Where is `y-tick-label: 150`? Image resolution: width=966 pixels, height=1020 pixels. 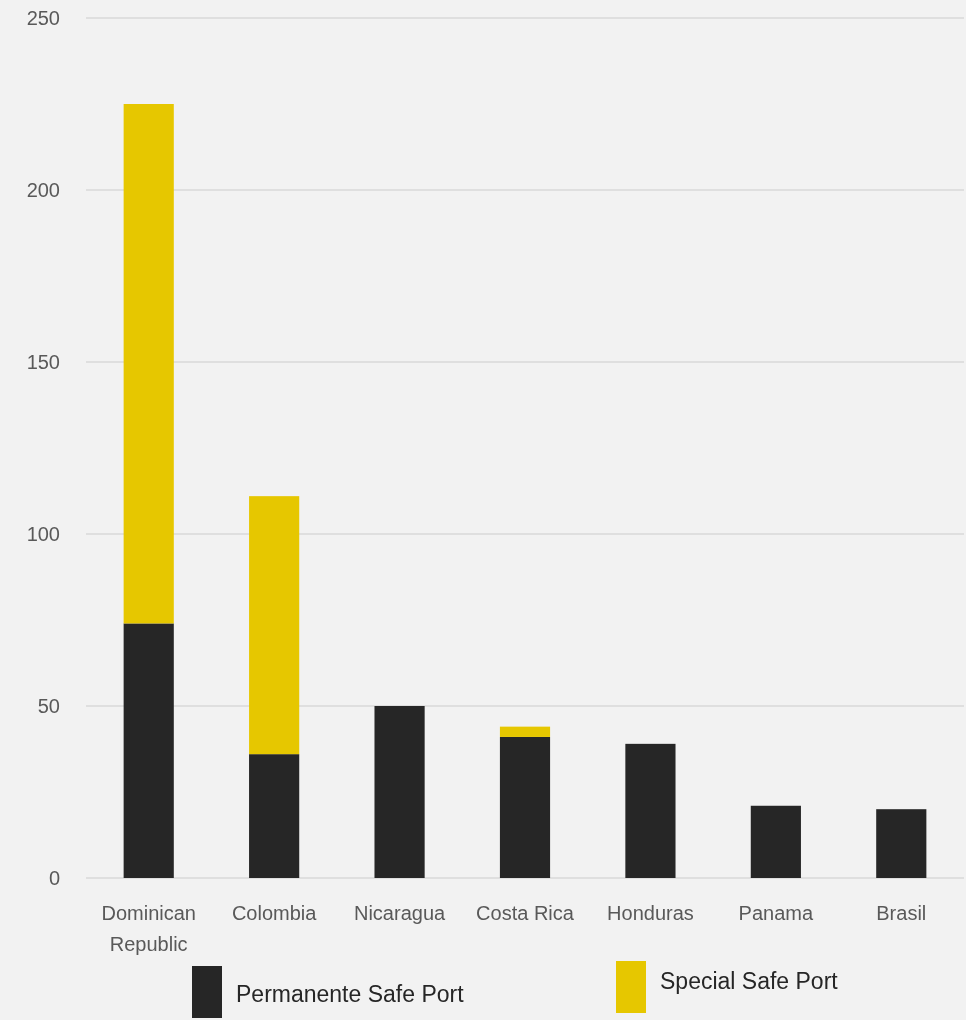
y-tick-label: 150 is located at coordinates (43, 362).